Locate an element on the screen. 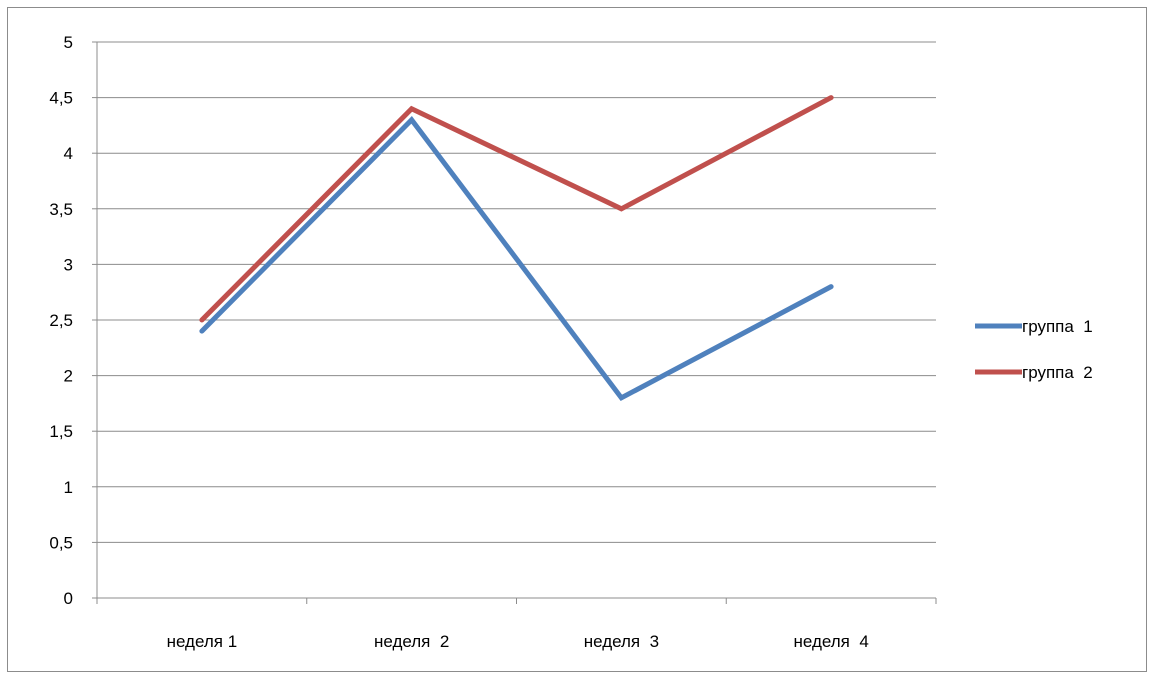  y-tick-label: 0,5 is located at coordinates (61, 542).